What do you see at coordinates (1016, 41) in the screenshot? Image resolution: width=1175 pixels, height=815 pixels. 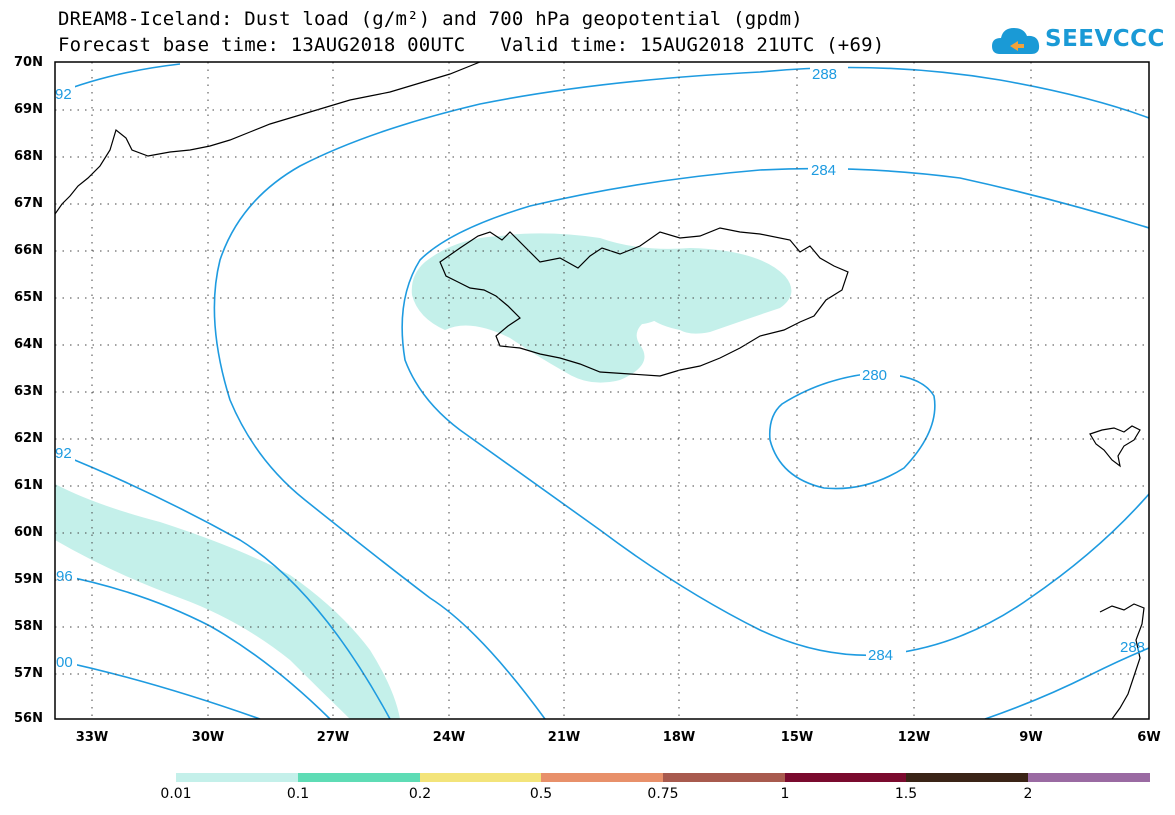 I see `cloud-icon` at bounding box center [1016, 41].